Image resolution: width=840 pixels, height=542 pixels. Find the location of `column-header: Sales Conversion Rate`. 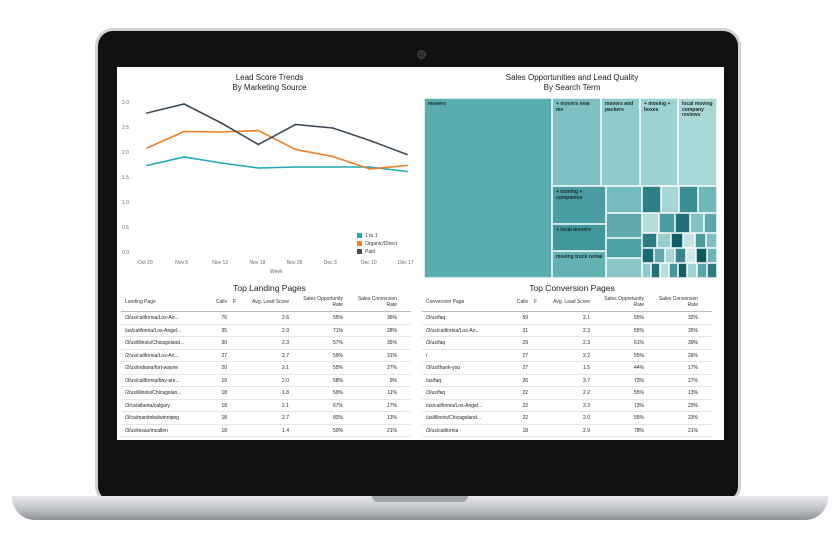

column-header: Sales Conversion Rate is located at coordinates (678, 302).